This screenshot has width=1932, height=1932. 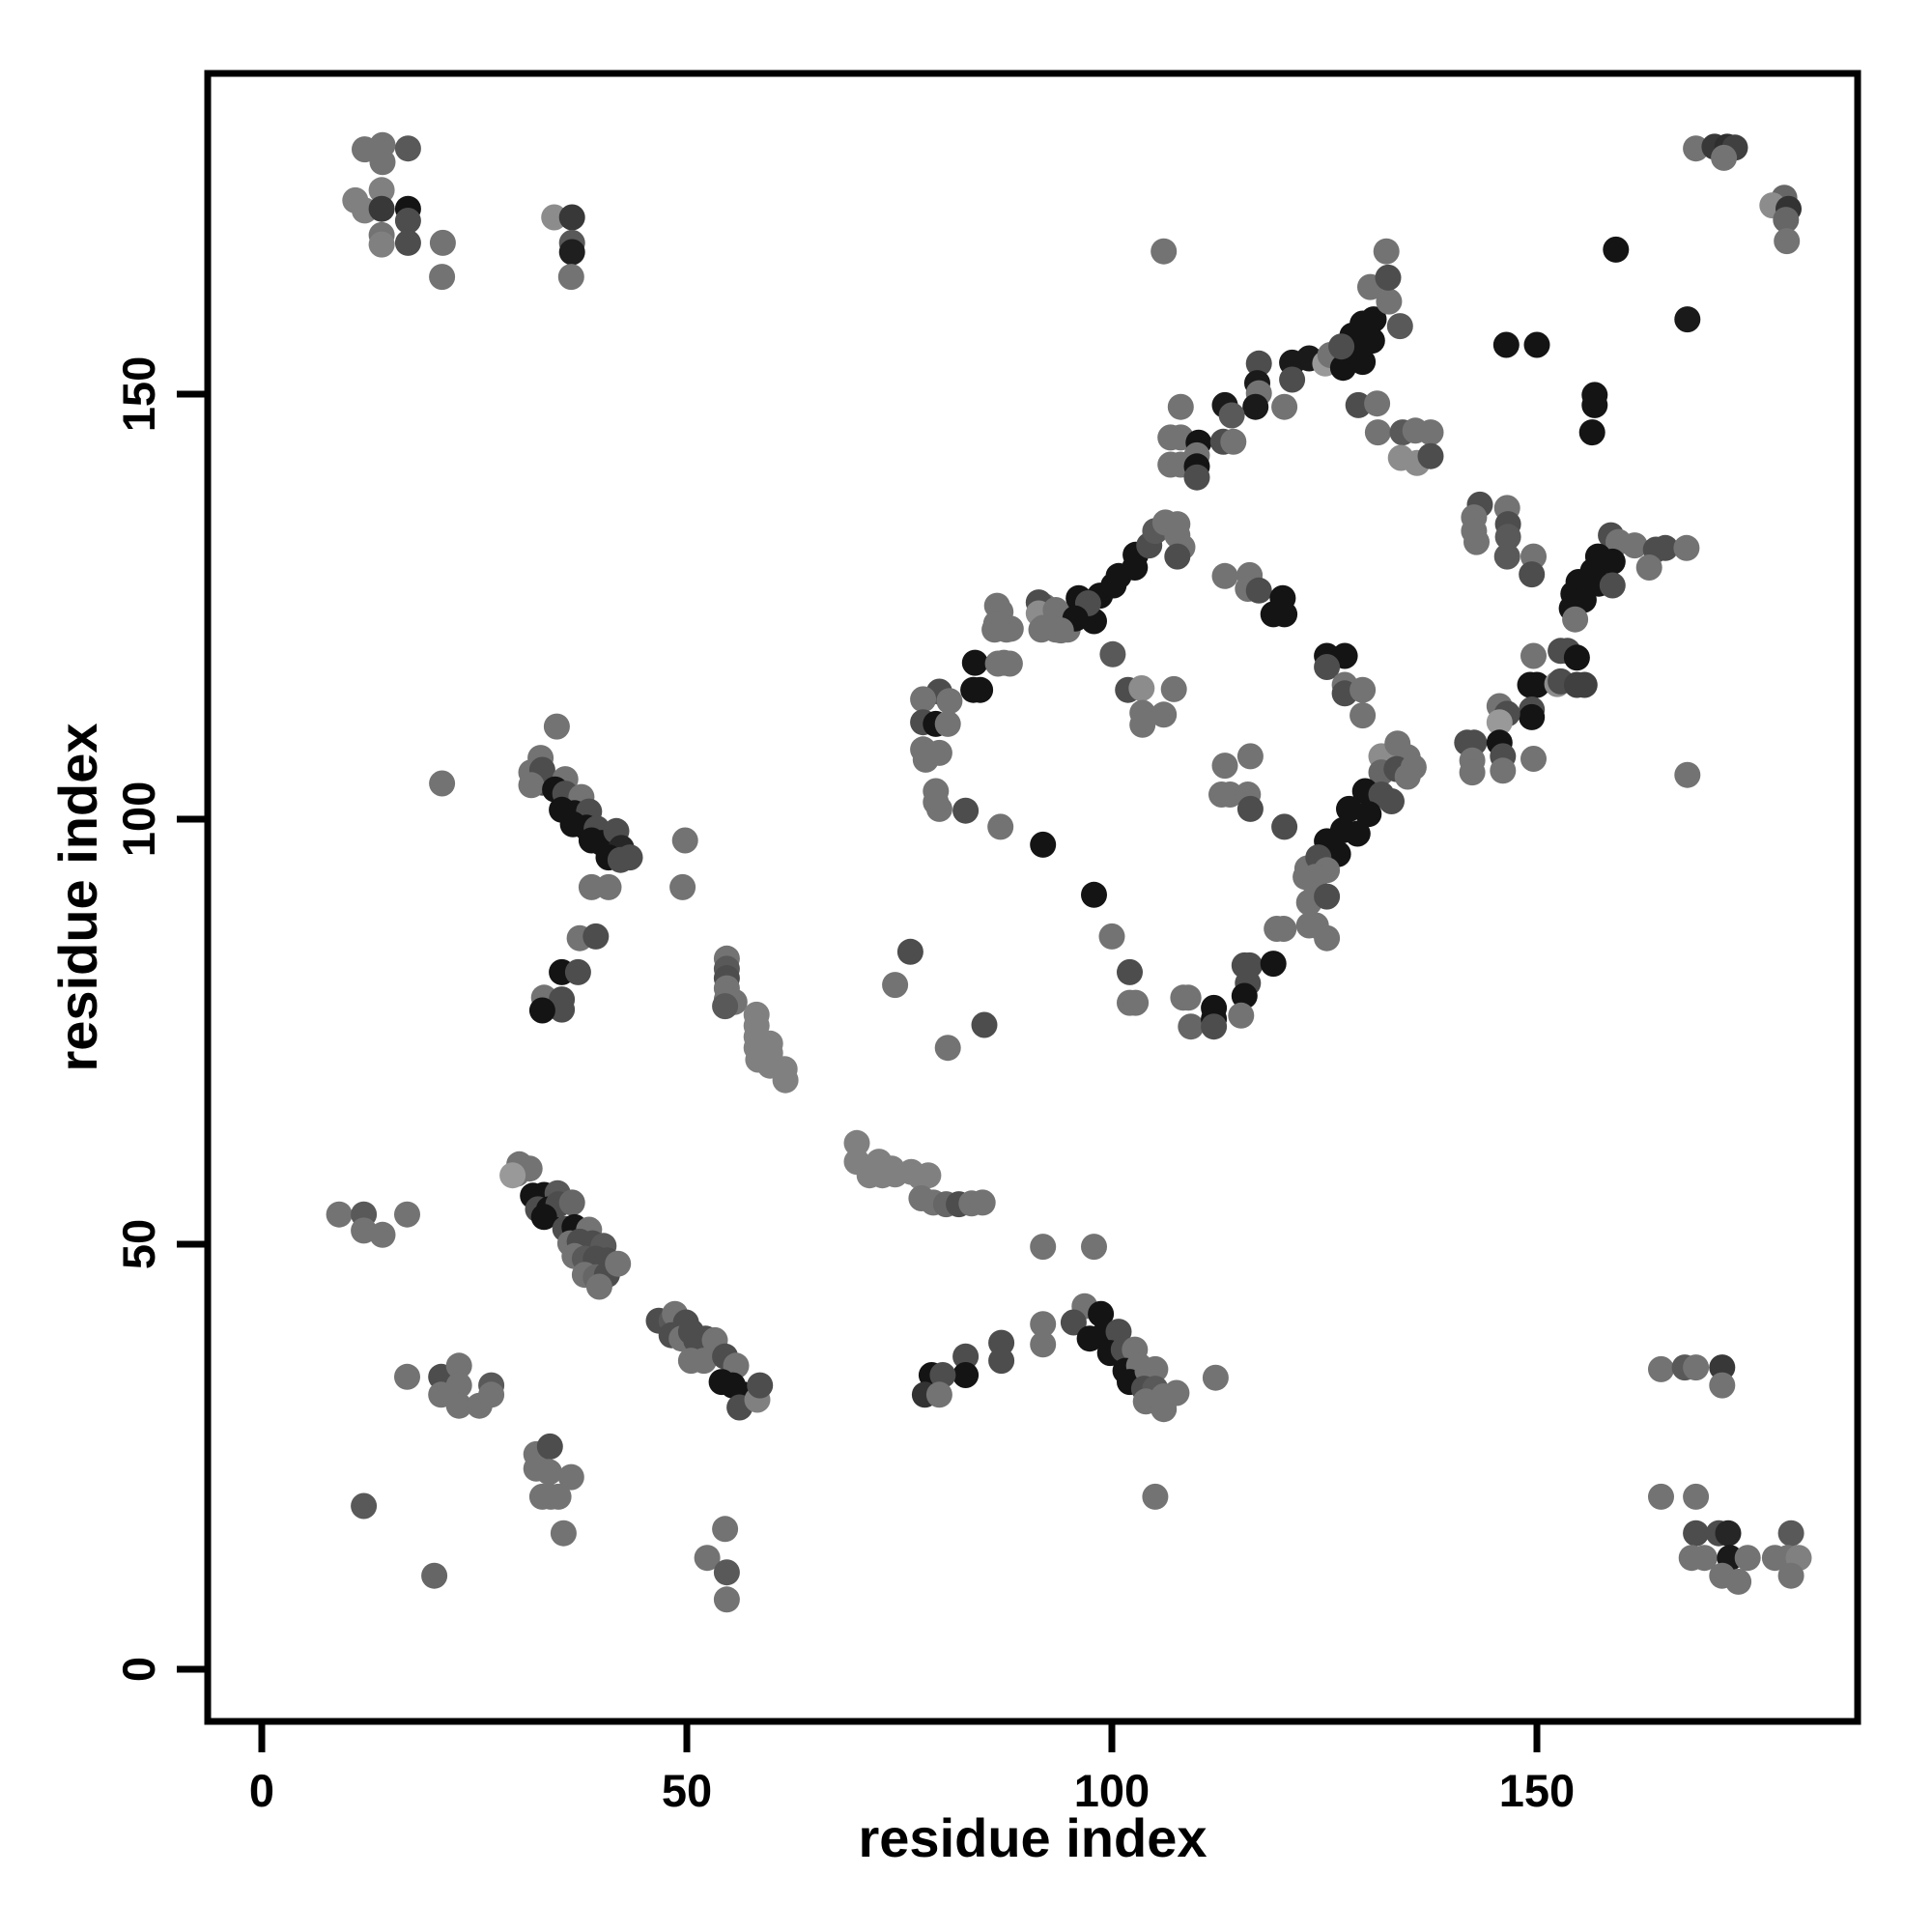 I want to click on y-axis-title: residue index, so click(x=77, y=897).